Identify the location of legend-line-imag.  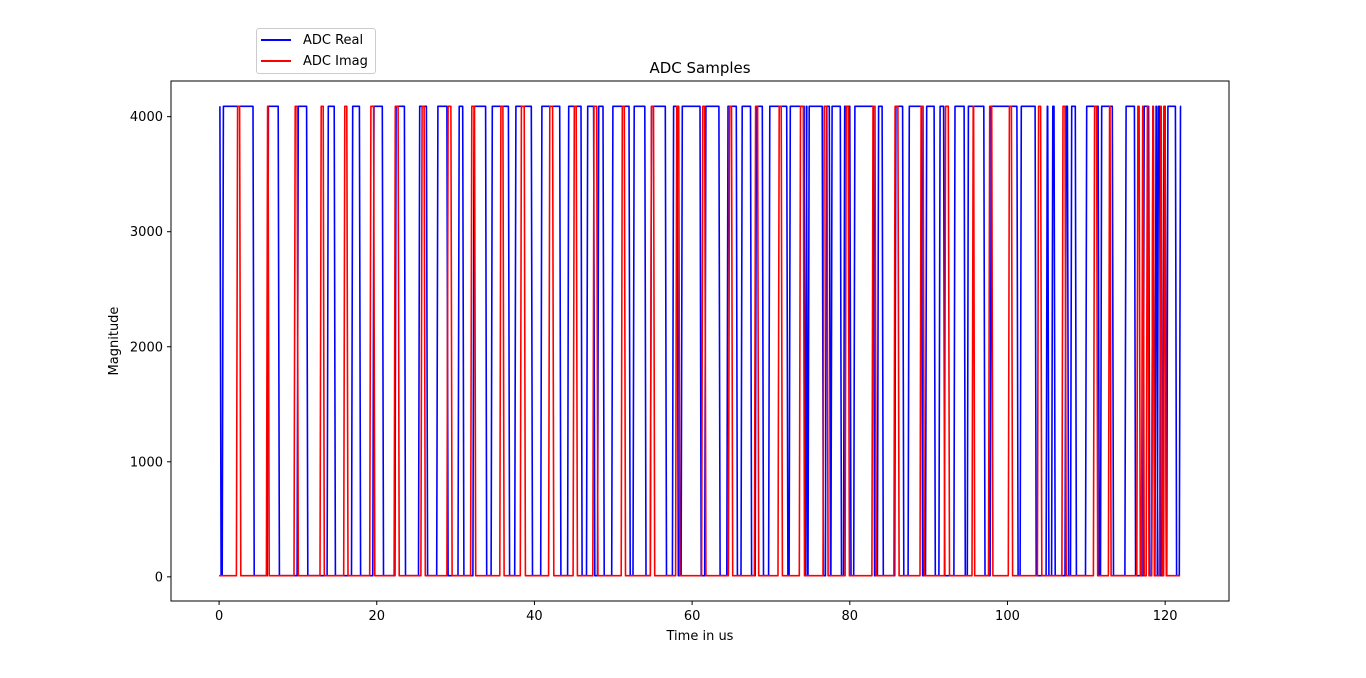
(276, 61).